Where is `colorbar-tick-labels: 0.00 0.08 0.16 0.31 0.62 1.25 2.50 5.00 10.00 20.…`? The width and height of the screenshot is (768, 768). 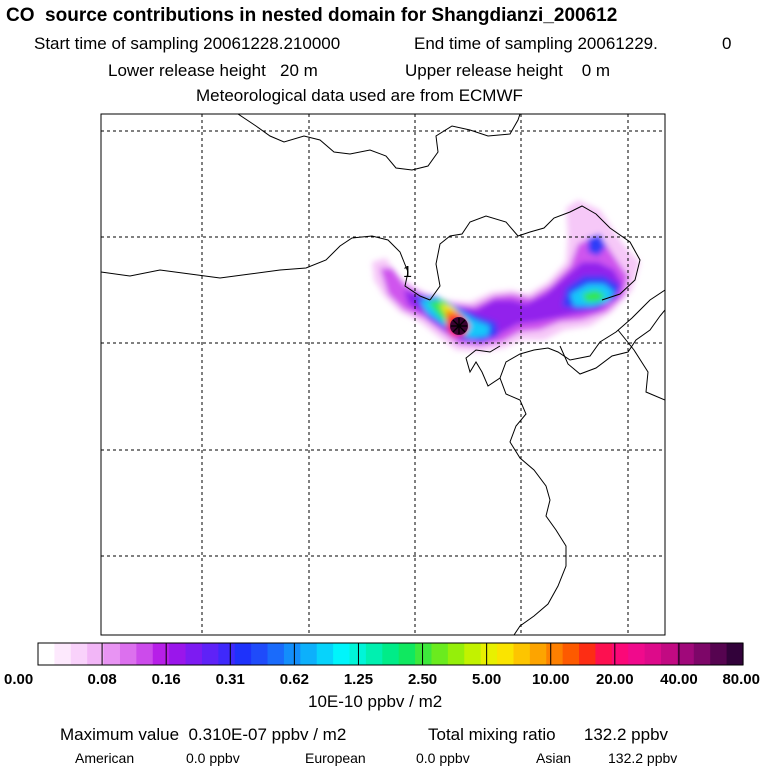
colorbar-tick-labels: 0.00 0.08 0.16 0.31 0.62 1.25 2.50 5.00 10.00 20.… is located at coordinates (382, 679).